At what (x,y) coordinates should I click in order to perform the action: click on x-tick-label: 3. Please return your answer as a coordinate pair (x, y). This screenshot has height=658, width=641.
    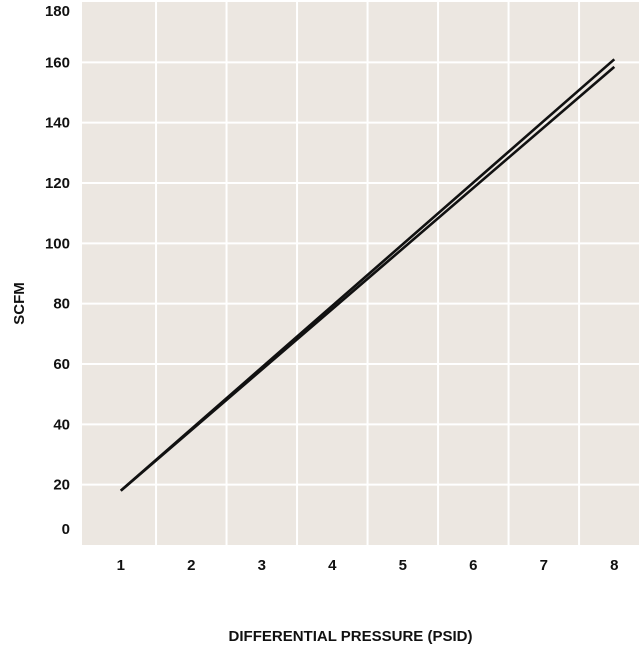
    Looking at the image, I should click on (262, 565).